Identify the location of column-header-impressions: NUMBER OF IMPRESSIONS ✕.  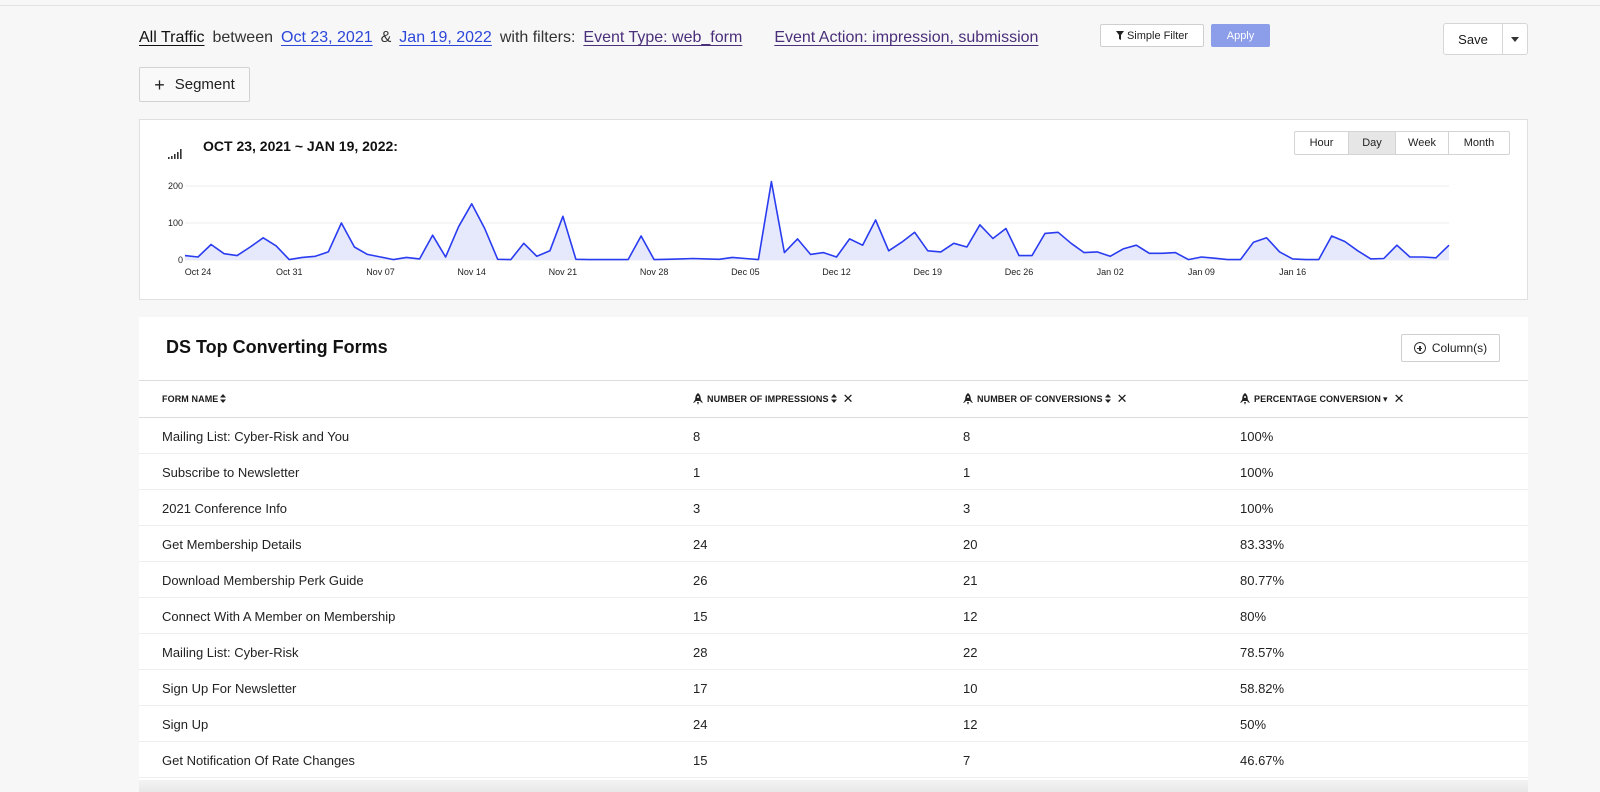
(773, 399).